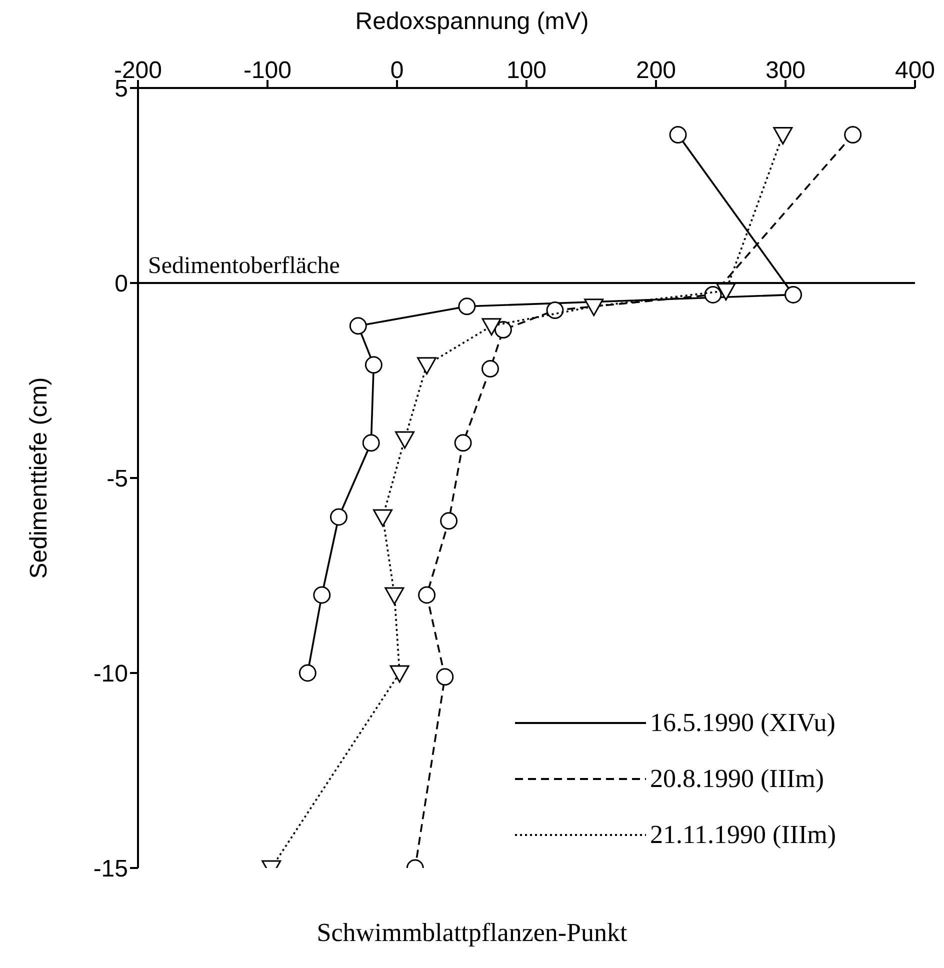  What do you see at coordinates (121, 284) in the screenshot?
I see `y-tick-label: 0` at bounding box center [121, 284].